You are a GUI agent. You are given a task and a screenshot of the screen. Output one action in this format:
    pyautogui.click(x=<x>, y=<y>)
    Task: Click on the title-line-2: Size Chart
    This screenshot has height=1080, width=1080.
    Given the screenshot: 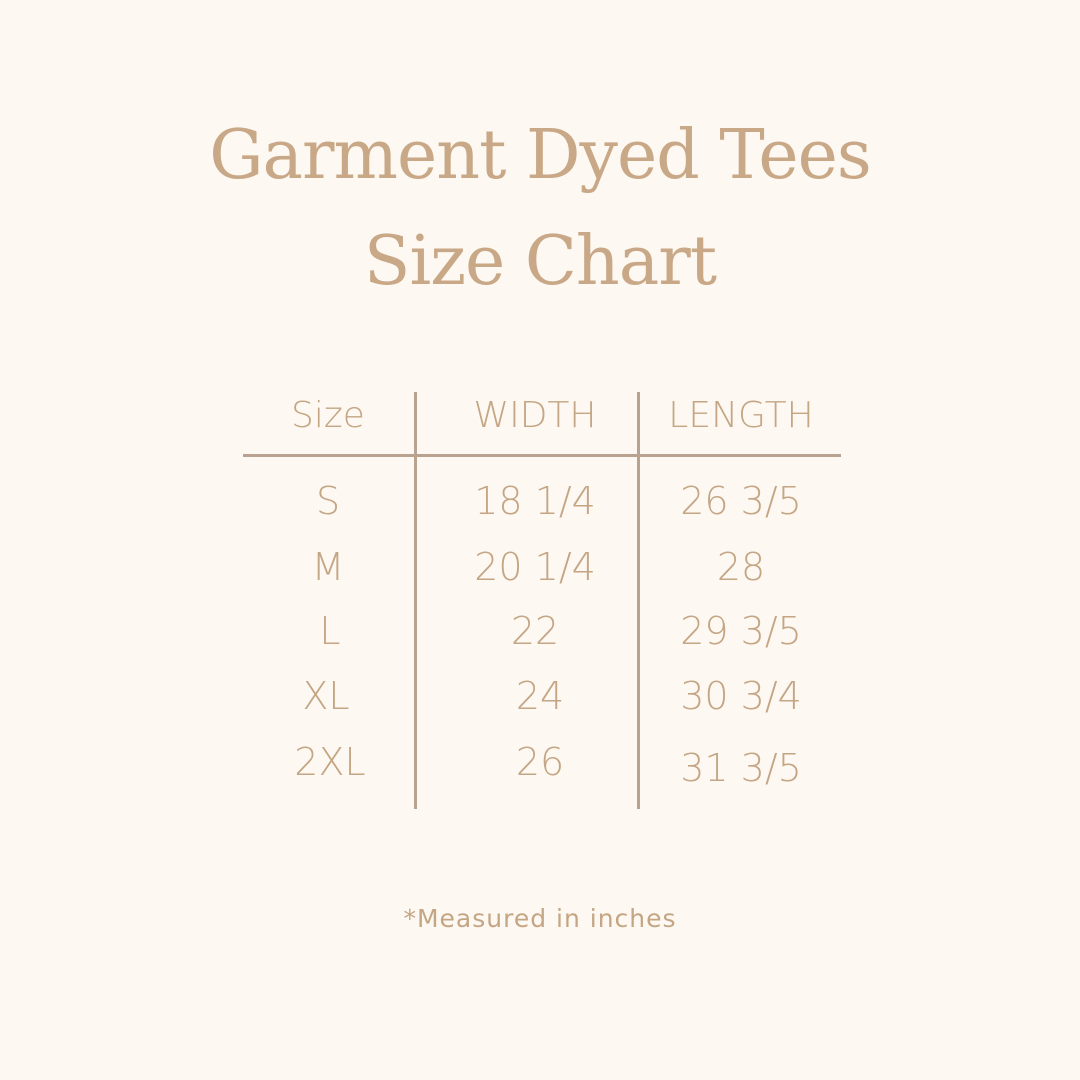 What is the action you would take?
    pyautogui.click(x=540, y=261)
    